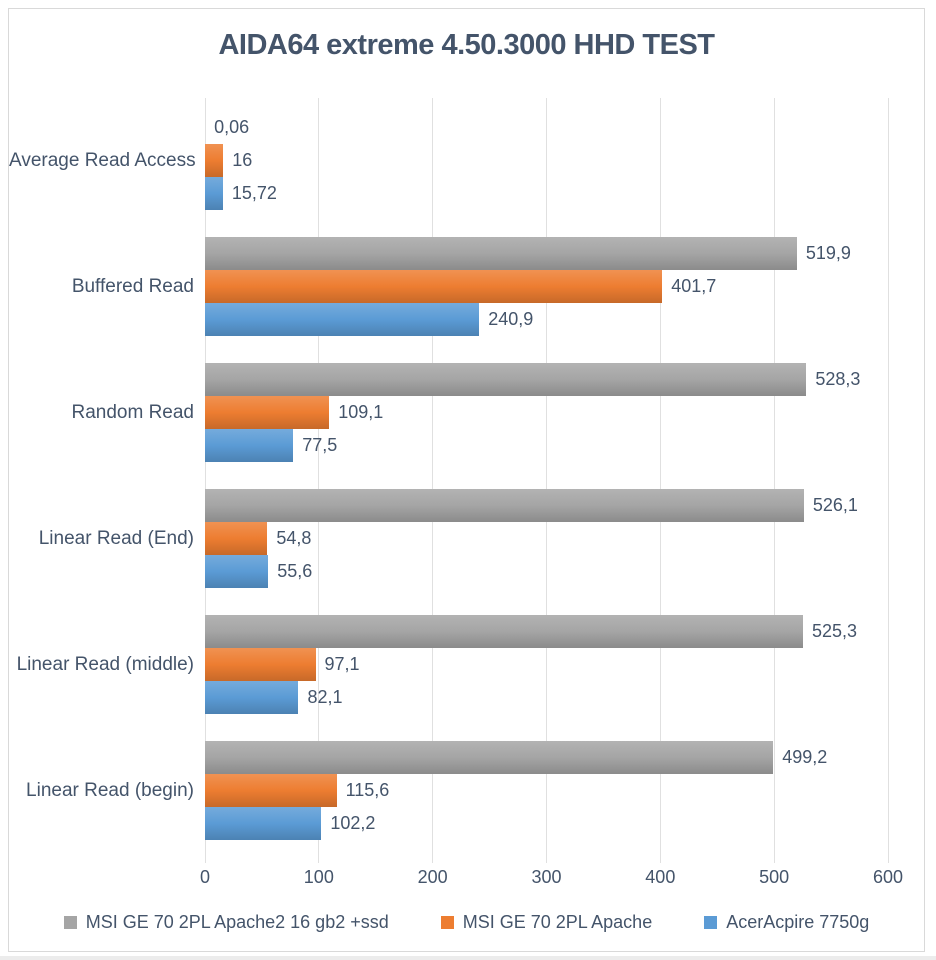 This screenshot has height=960, width=936. I want to click on tick-label-500: 500, so click(774, 877).